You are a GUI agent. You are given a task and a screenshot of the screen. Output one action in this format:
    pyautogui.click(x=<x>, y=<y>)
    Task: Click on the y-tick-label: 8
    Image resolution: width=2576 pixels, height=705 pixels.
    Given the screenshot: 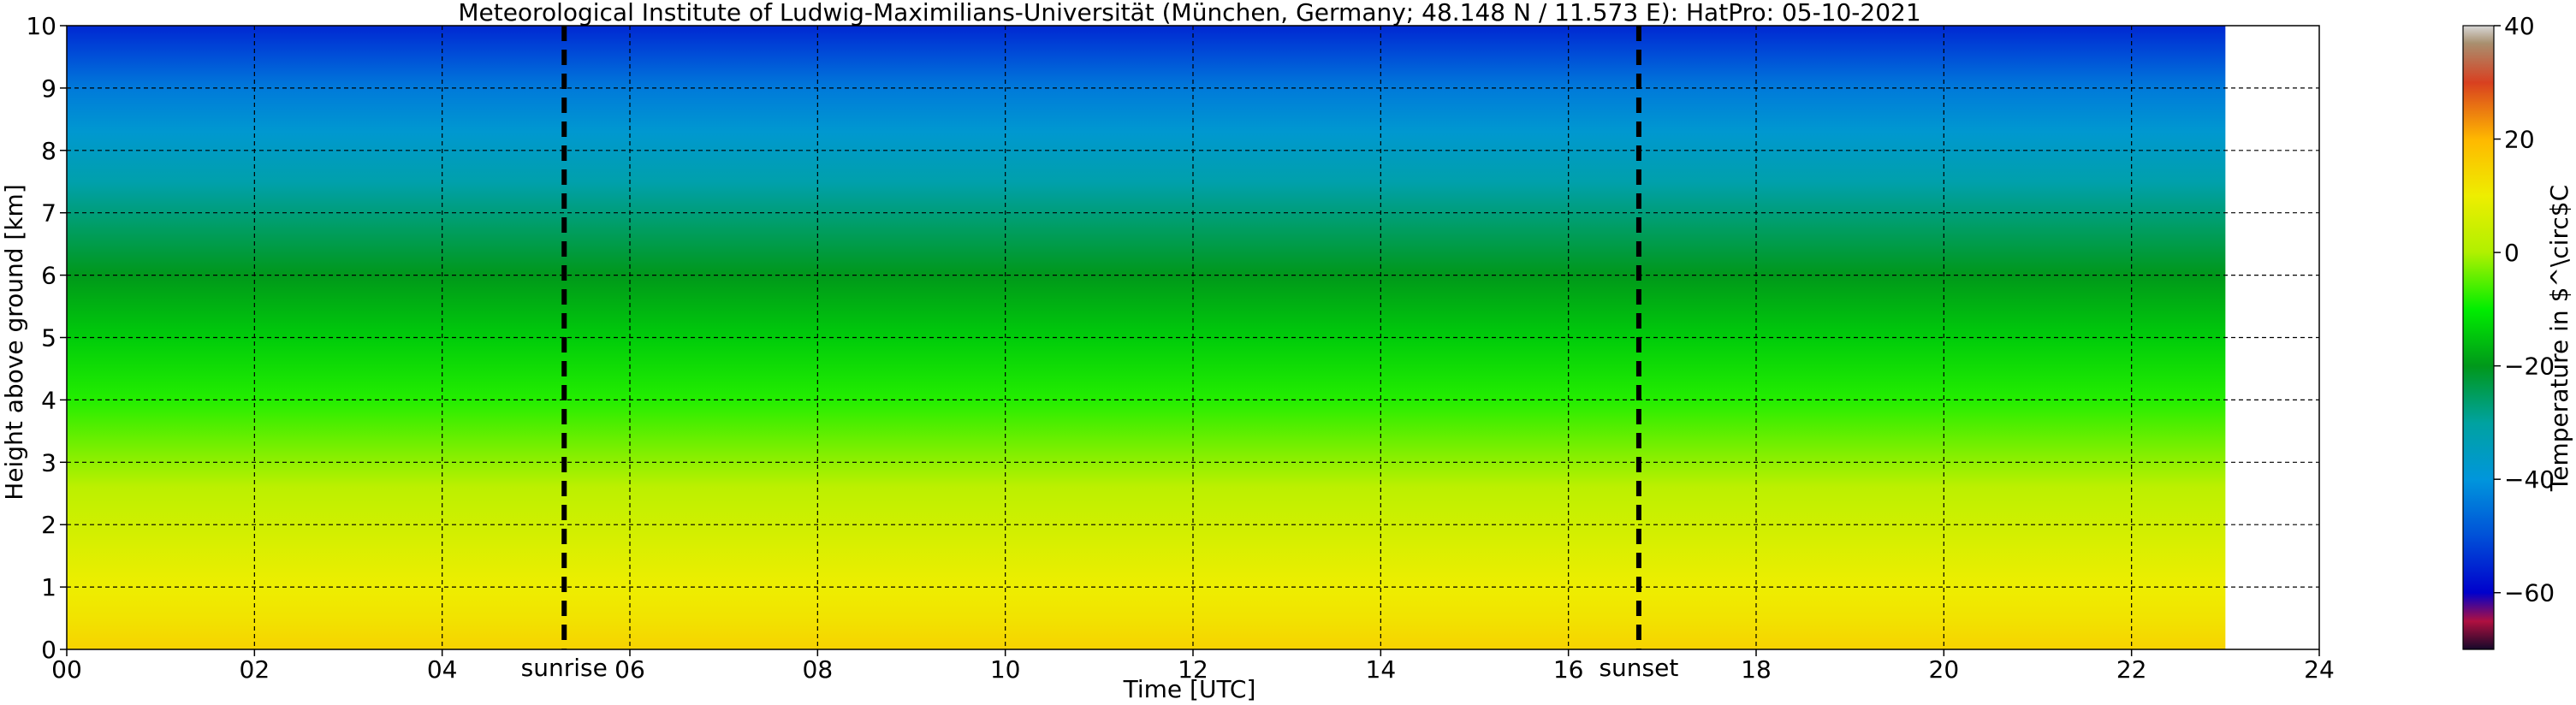 What is the action you would take?
    pyautogui.click(x=48, y=151)
    